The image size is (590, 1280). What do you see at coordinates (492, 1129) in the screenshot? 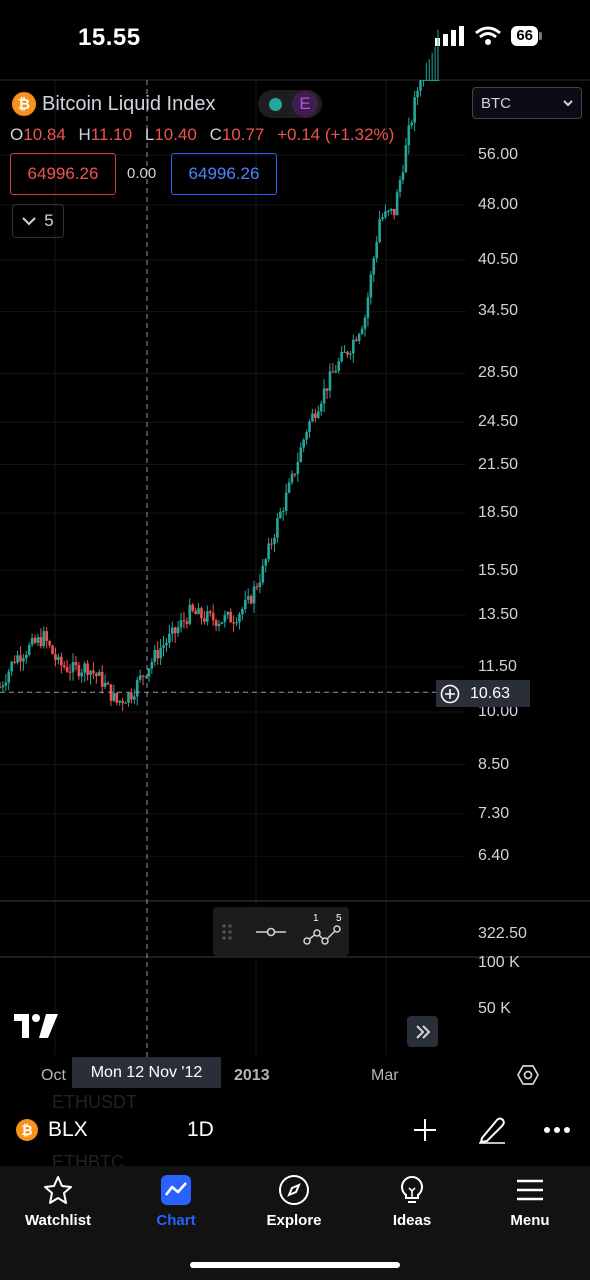
I see `drawing-pen-icon` at bounding box center [492, 1129].